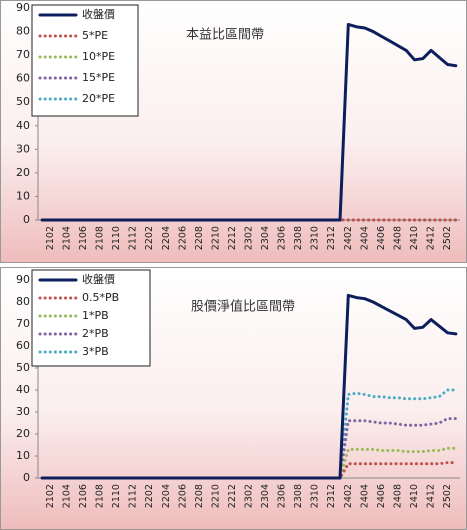 Image resolution: width=467 pixels, height=530 pixels. I want to click on chart-title: 股價淨值比區間帶, so click(243, 307).